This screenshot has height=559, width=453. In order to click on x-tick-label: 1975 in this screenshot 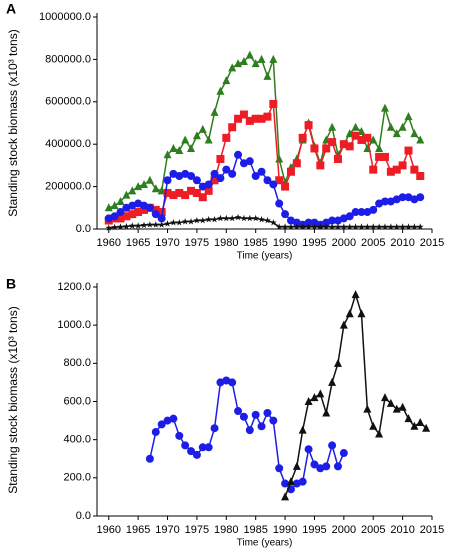, I will do `click(197, 530)`.